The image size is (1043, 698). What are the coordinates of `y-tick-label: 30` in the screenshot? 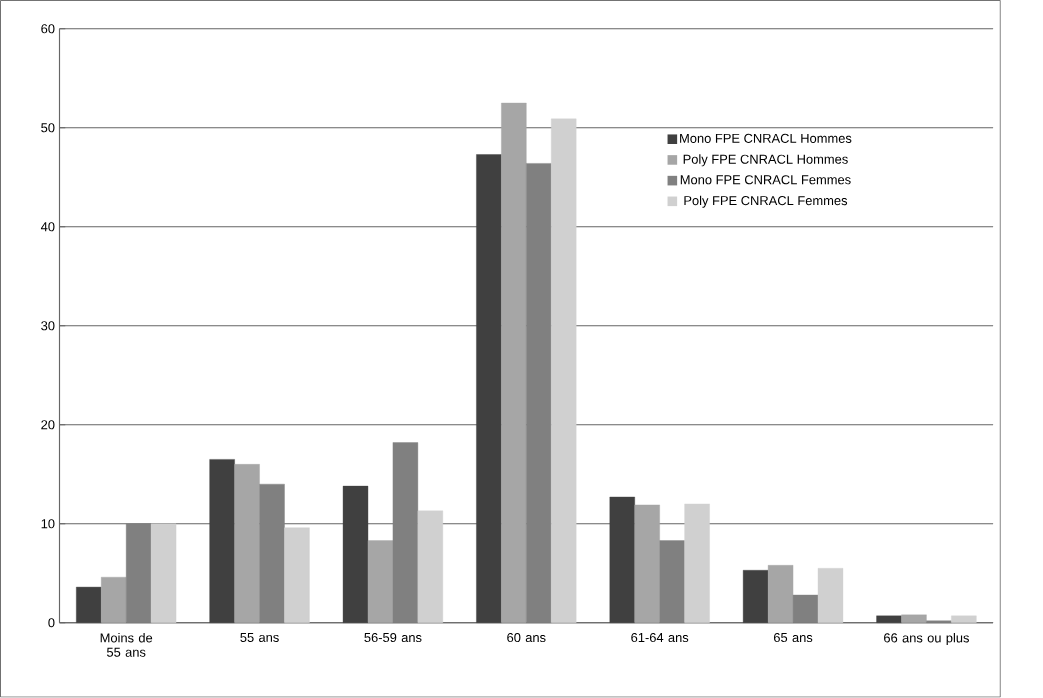 It's located at (48, 326).